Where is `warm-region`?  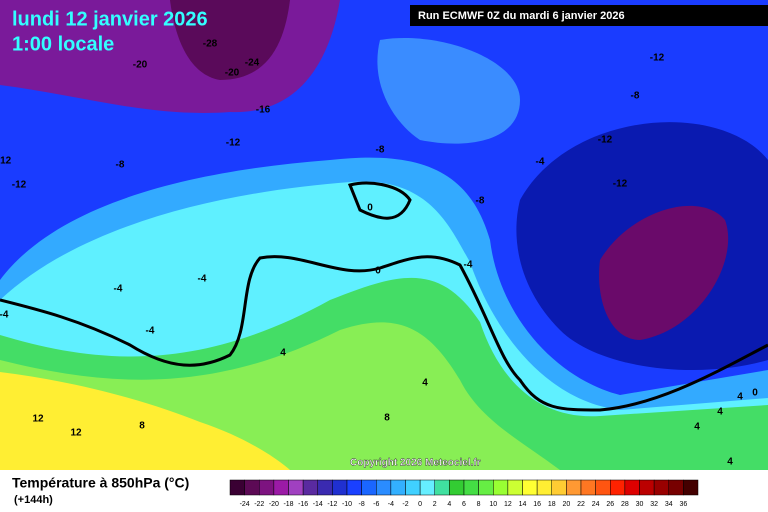 warm-region is located at coordinates (145, 421).